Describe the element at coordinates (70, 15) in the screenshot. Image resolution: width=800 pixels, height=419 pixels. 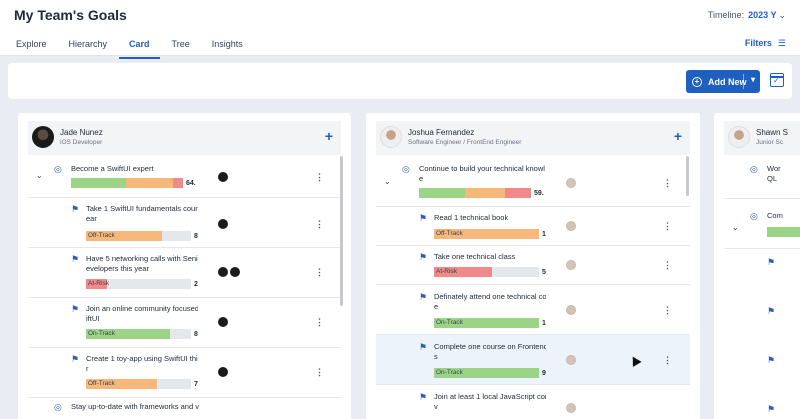
I see `page-title: My Team's Goals` at that location.